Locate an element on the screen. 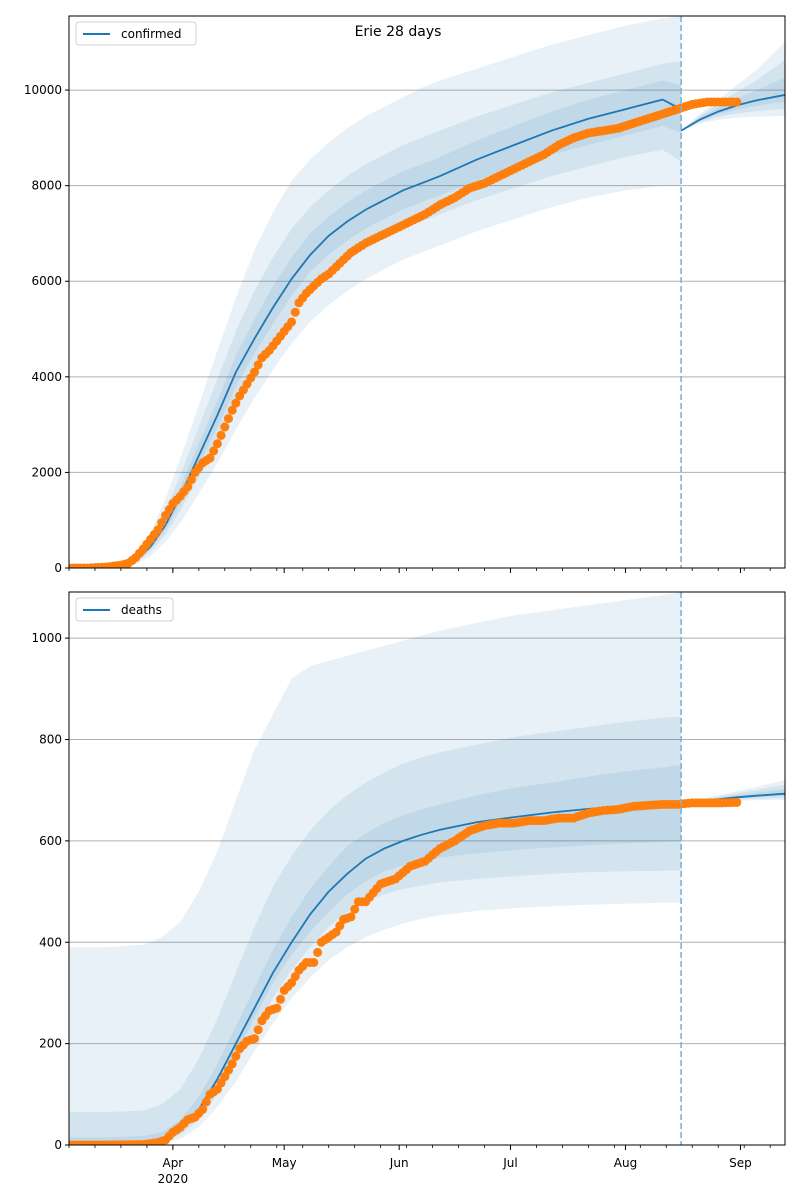 This screenshot has height=1200, width=800. y-tick-label: 600 is located at coordinates (50, 841).